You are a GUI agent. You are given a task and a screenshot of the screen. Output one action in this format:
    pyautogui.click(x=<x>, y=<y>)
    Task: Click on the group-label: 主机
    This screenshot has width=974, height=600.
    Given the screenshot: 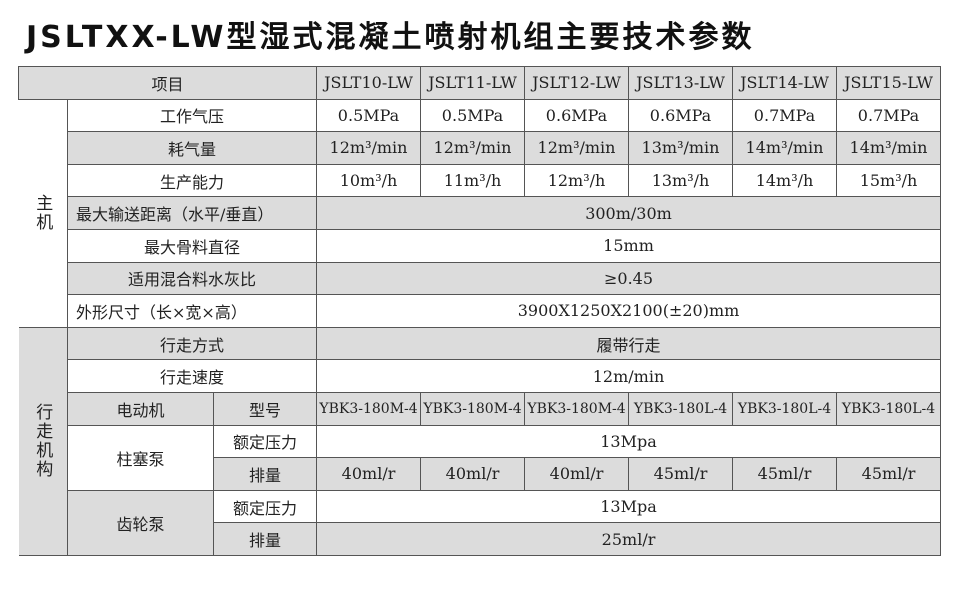 What is the action you would take?
    pyautogui.click(x=43, y=213)
    